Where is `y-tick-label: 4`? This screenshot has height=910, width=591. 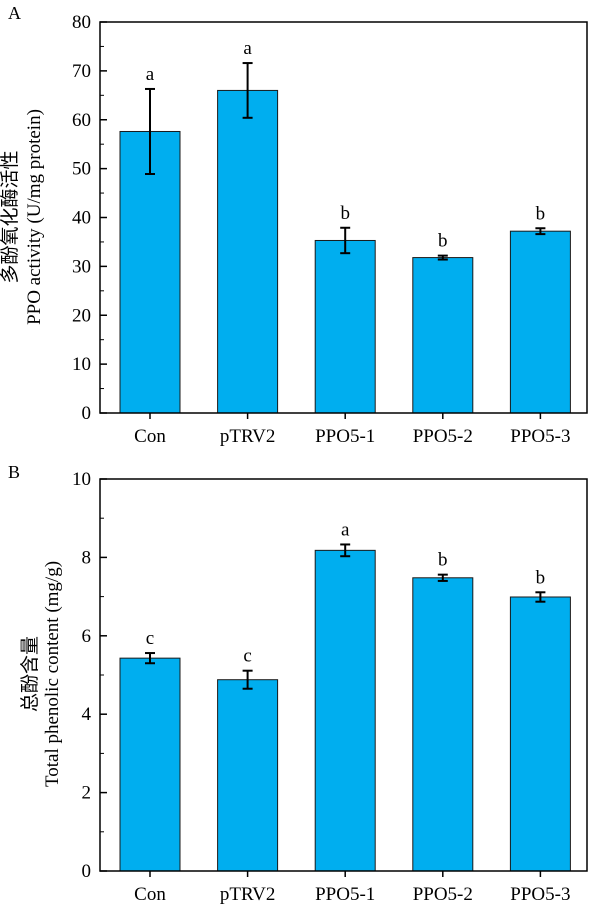
y-tick-label: 4 is located at coordinates (87, 714).